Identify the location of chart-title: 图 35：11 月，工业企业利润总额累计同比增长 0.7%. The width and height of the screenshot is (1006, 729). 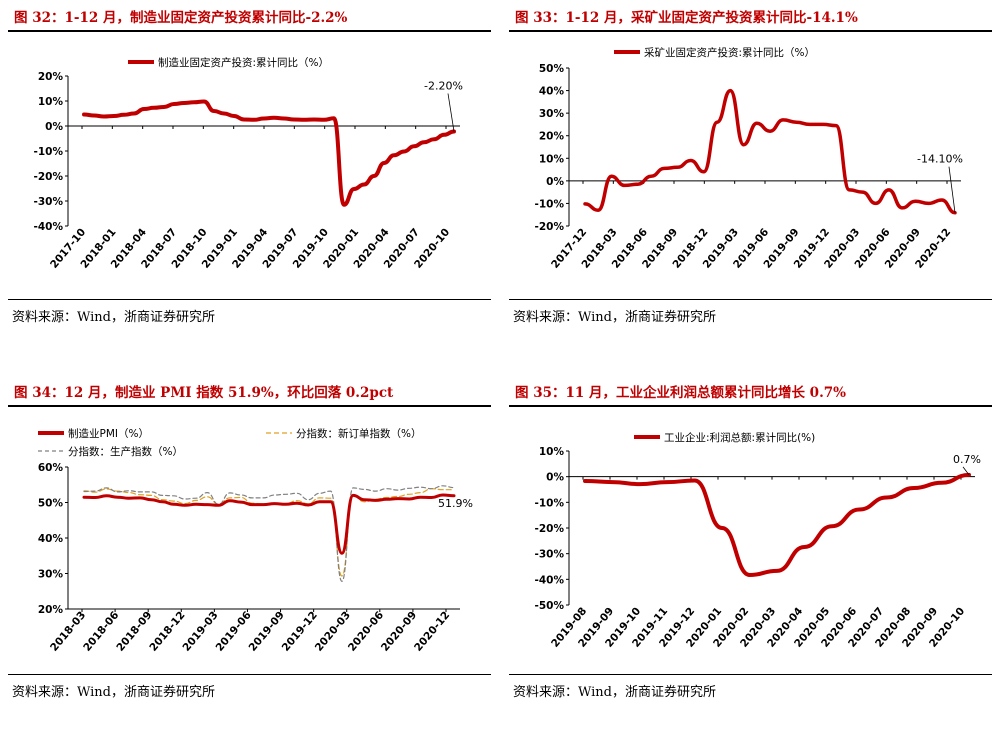
(680, 393).